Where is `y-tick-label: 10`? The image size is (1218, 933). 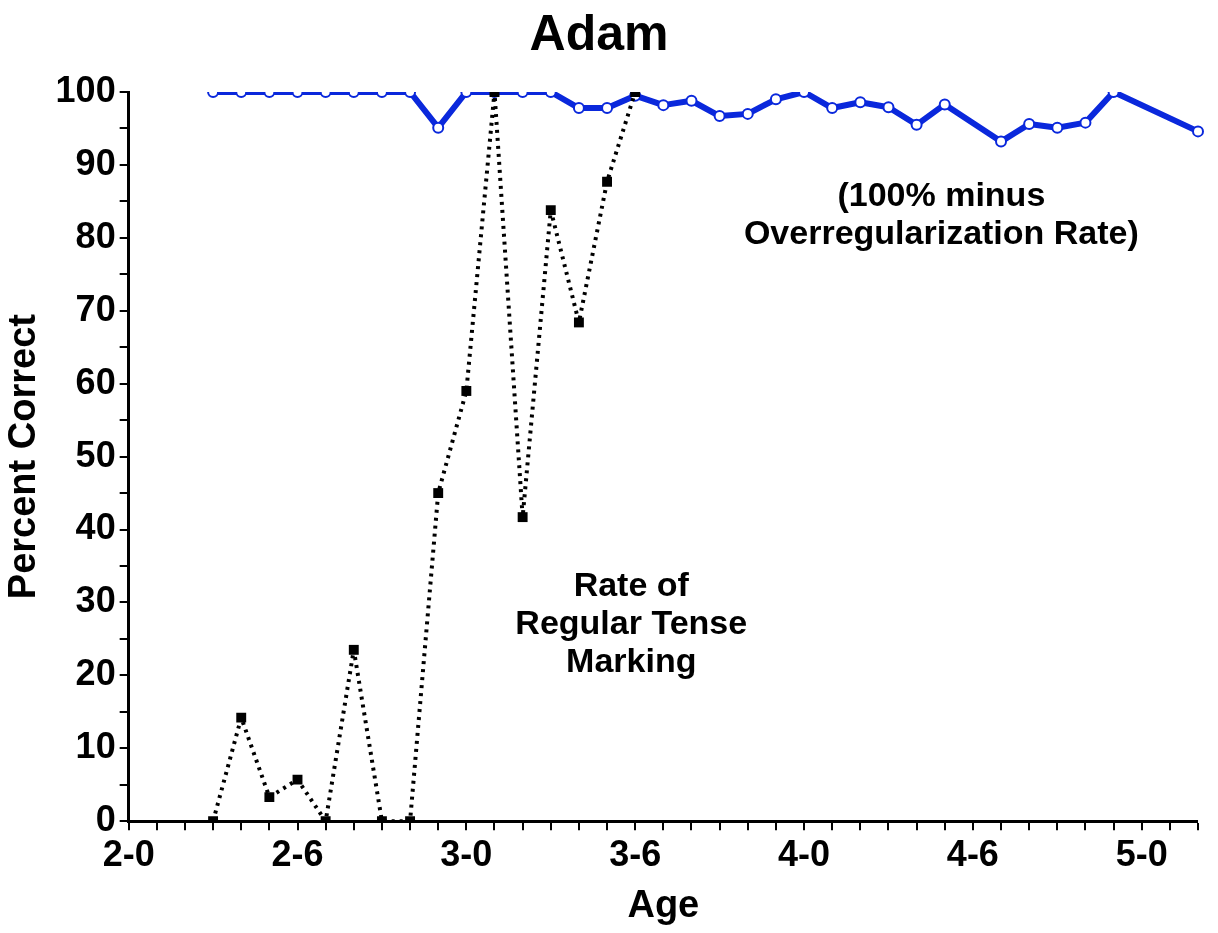 y-tick-label: 10 is located at coordinates (95, 746).